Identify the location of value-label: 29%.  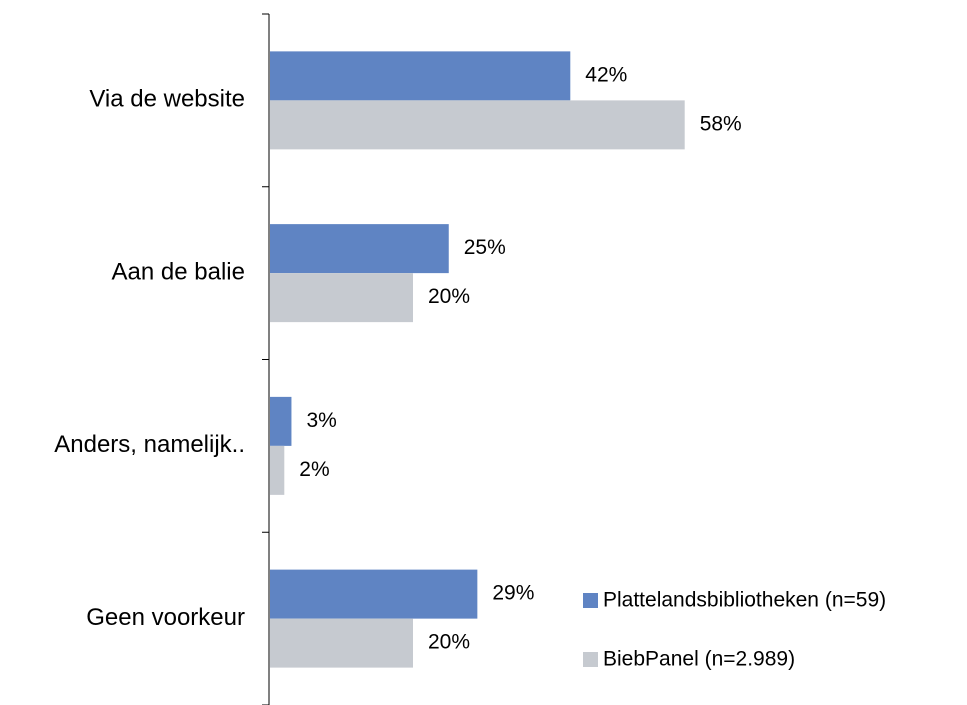
(513, 593).